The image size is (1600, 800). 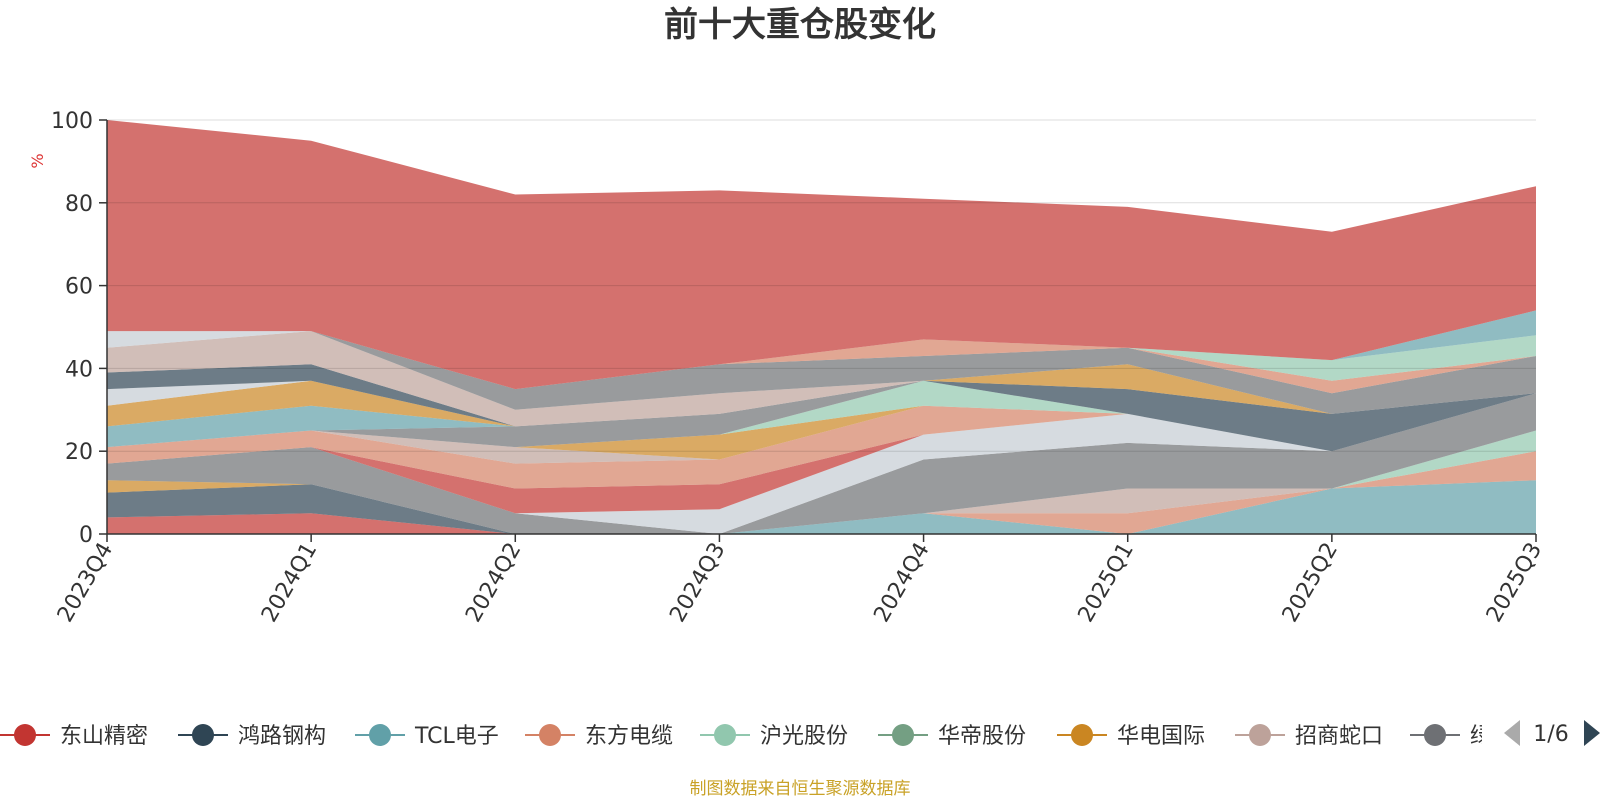 What do you see at coordinates (629, 736) in the screenshot?
I see `legend-label: 东方电缆` at bounding box center [629, 736].